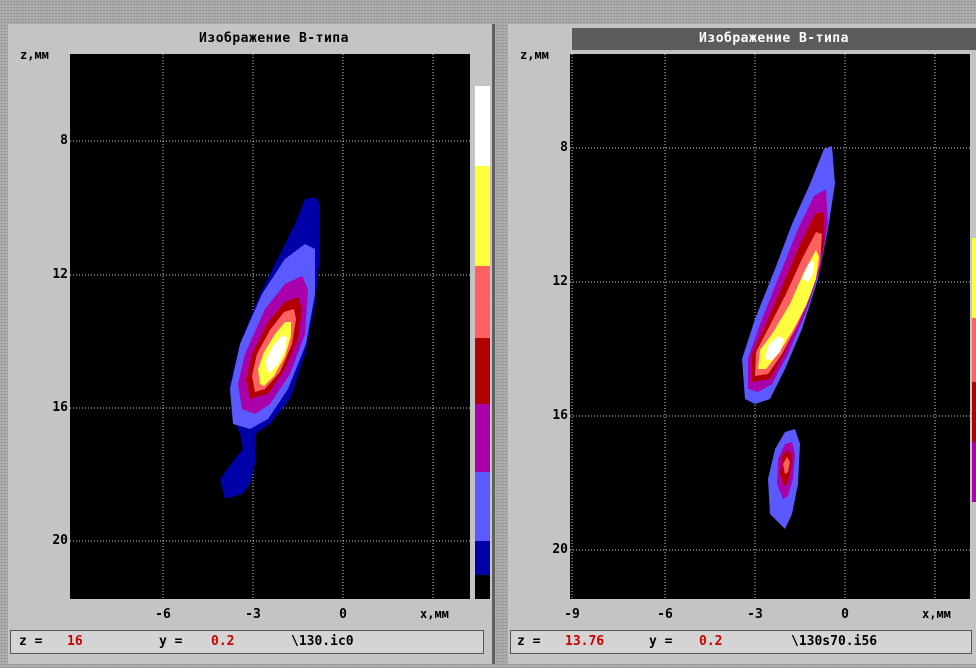 This screenshot has height=668, width=976. I want to click on x-tick-label: -9, so click(572, 614).